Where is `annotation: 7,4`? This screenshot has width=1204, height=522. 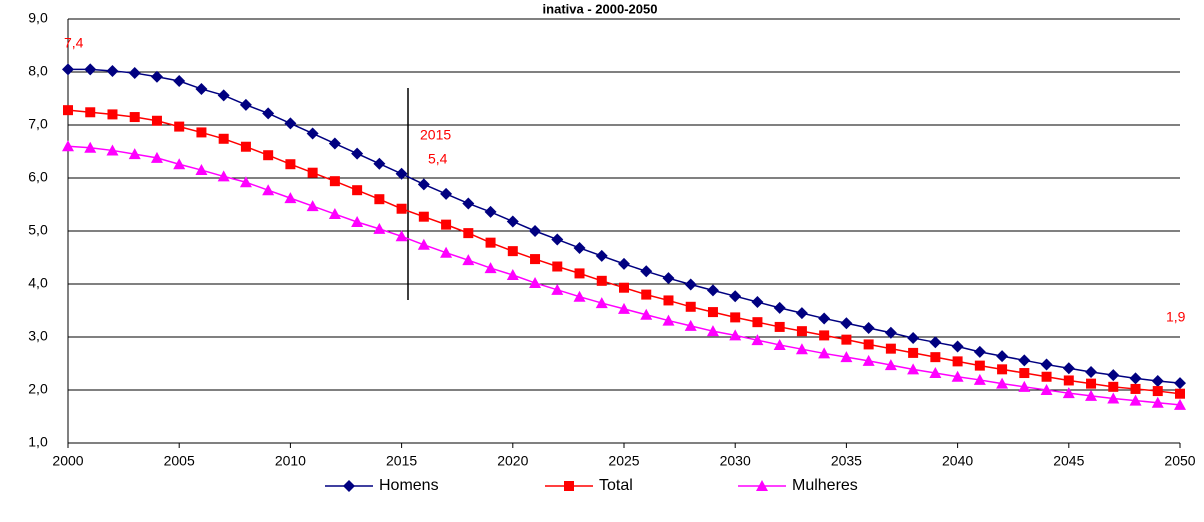
annotation: 7,4 is located at coordinates (74, 43).